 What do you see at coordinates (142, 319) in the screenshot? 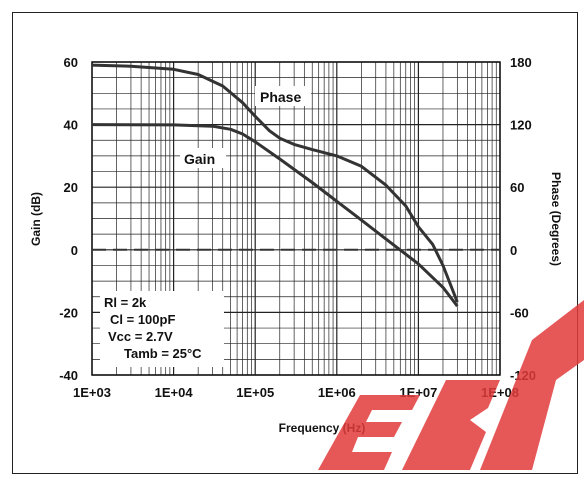
I see `condition-line: Cl = 100pF` at bounding box center [142, 319].